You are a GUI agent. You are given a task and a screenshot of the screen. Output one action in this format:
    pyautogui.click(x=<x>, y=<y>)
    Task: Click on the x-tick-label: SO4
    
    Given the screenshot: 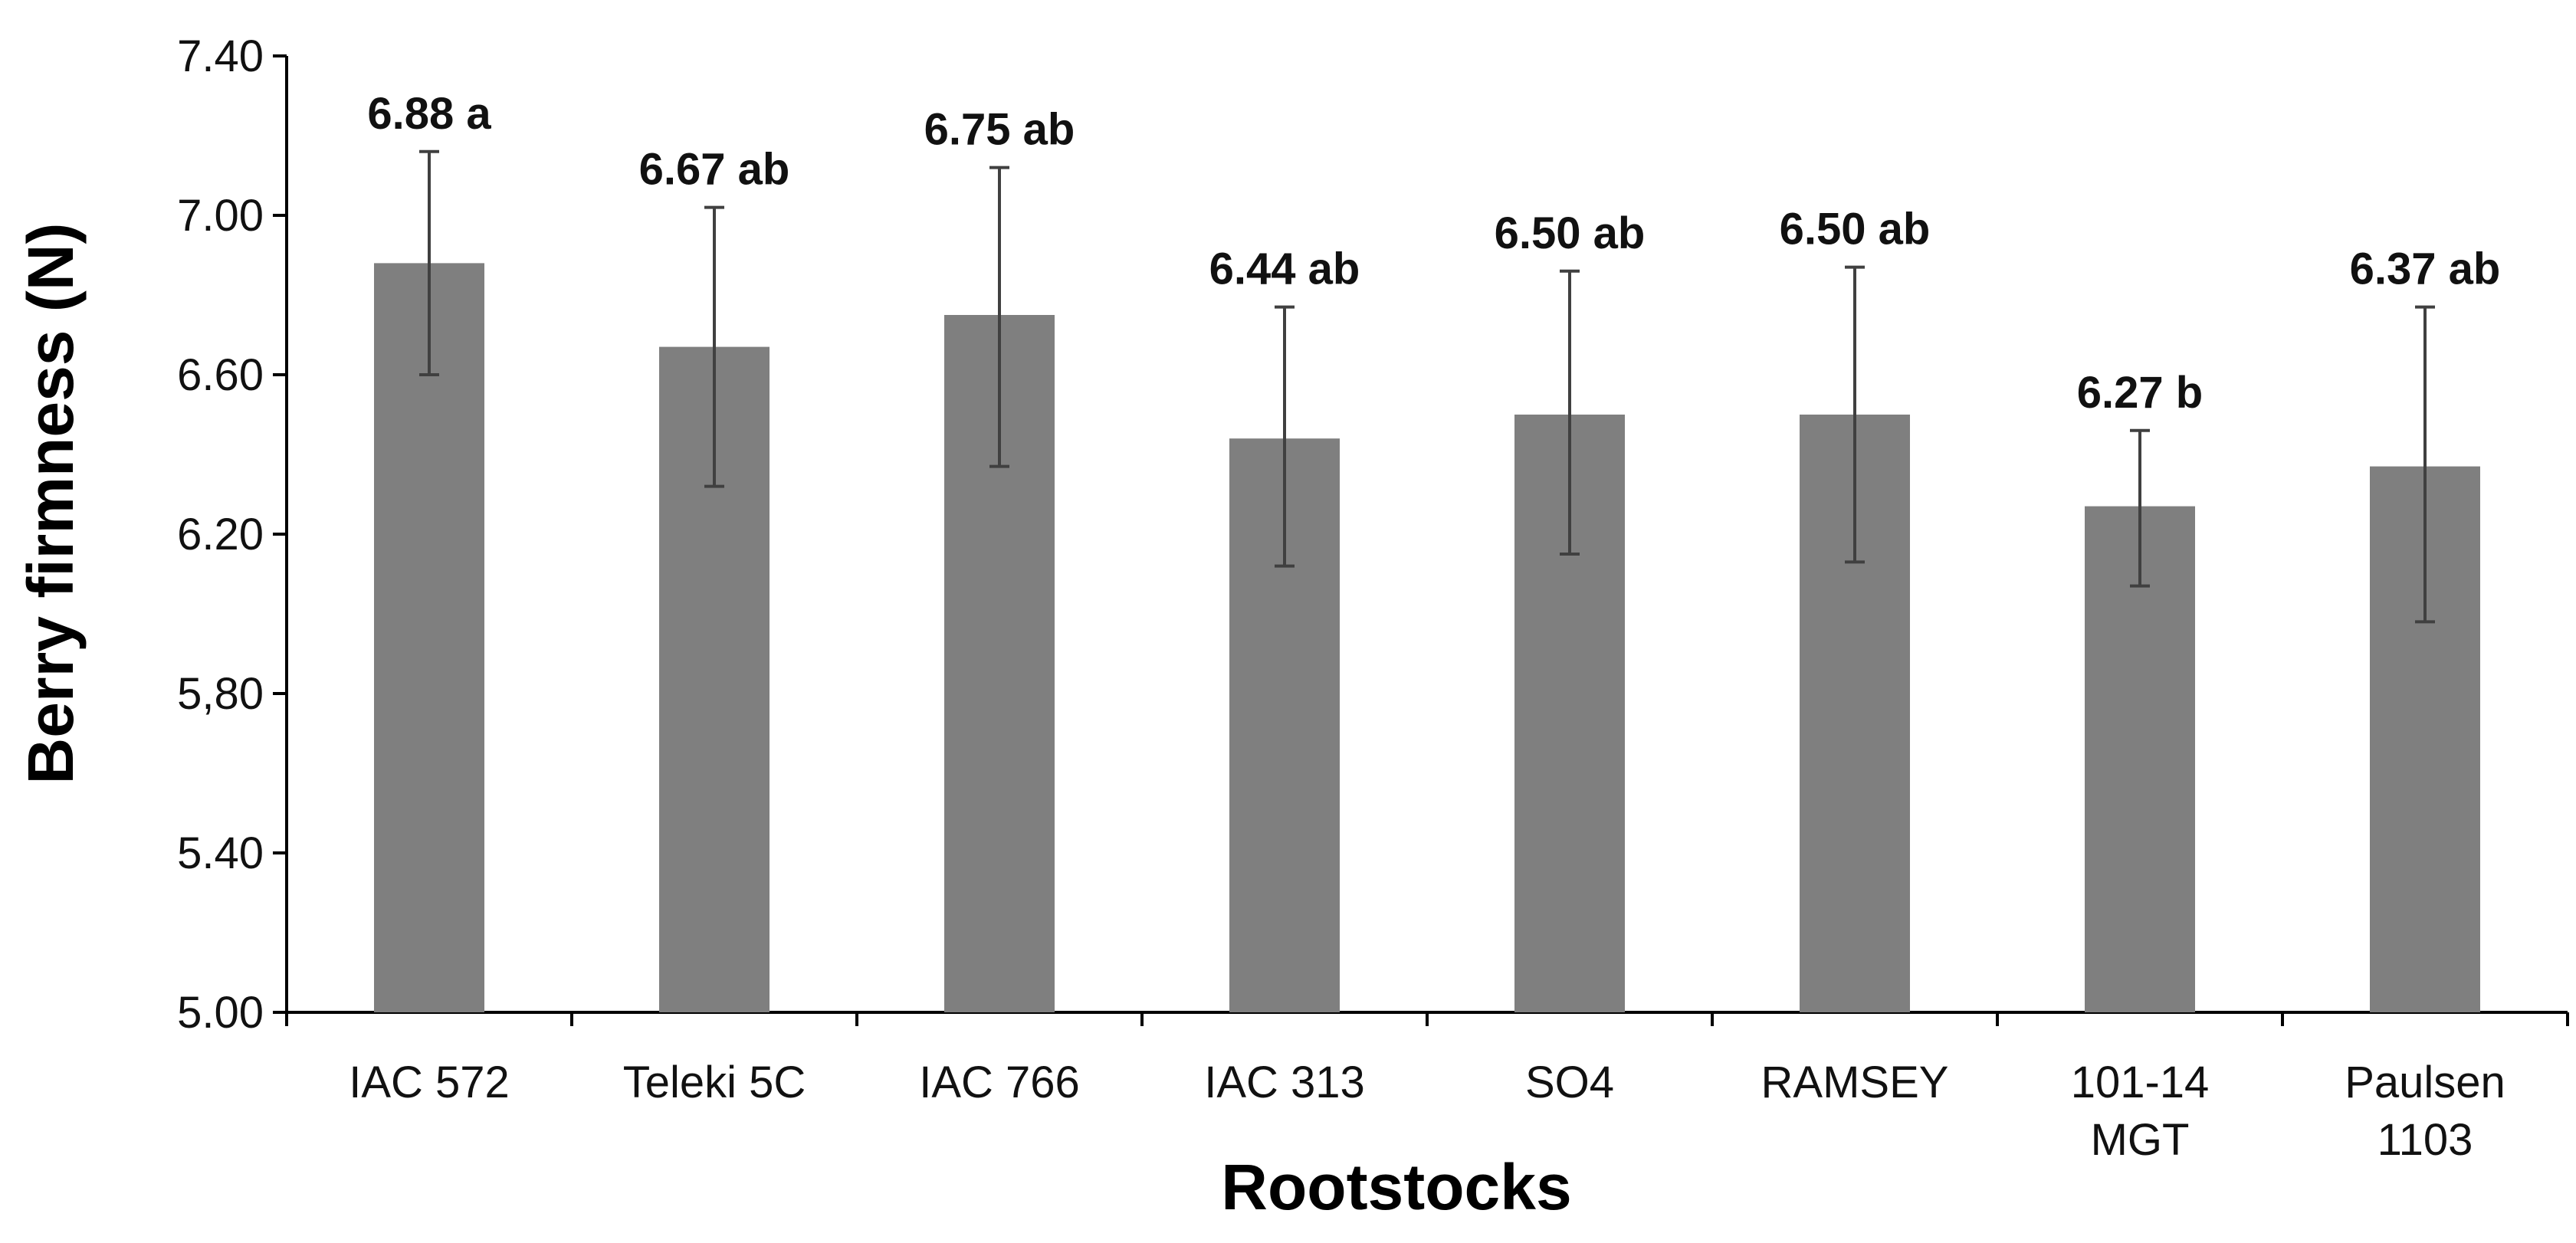 What is the action you would take?
    pyautogui.click(x=1569, y=1082)
    